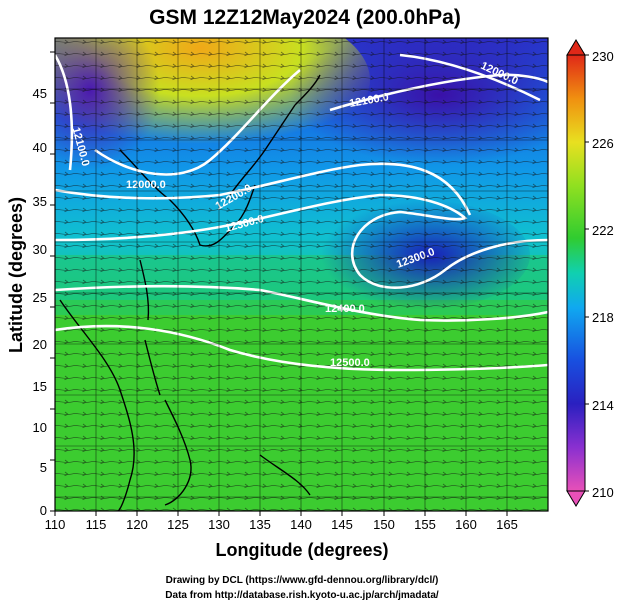 The height and width of the screenshot is (610, 619). I want to click on x-tick-label: 155, so click(425, 524).